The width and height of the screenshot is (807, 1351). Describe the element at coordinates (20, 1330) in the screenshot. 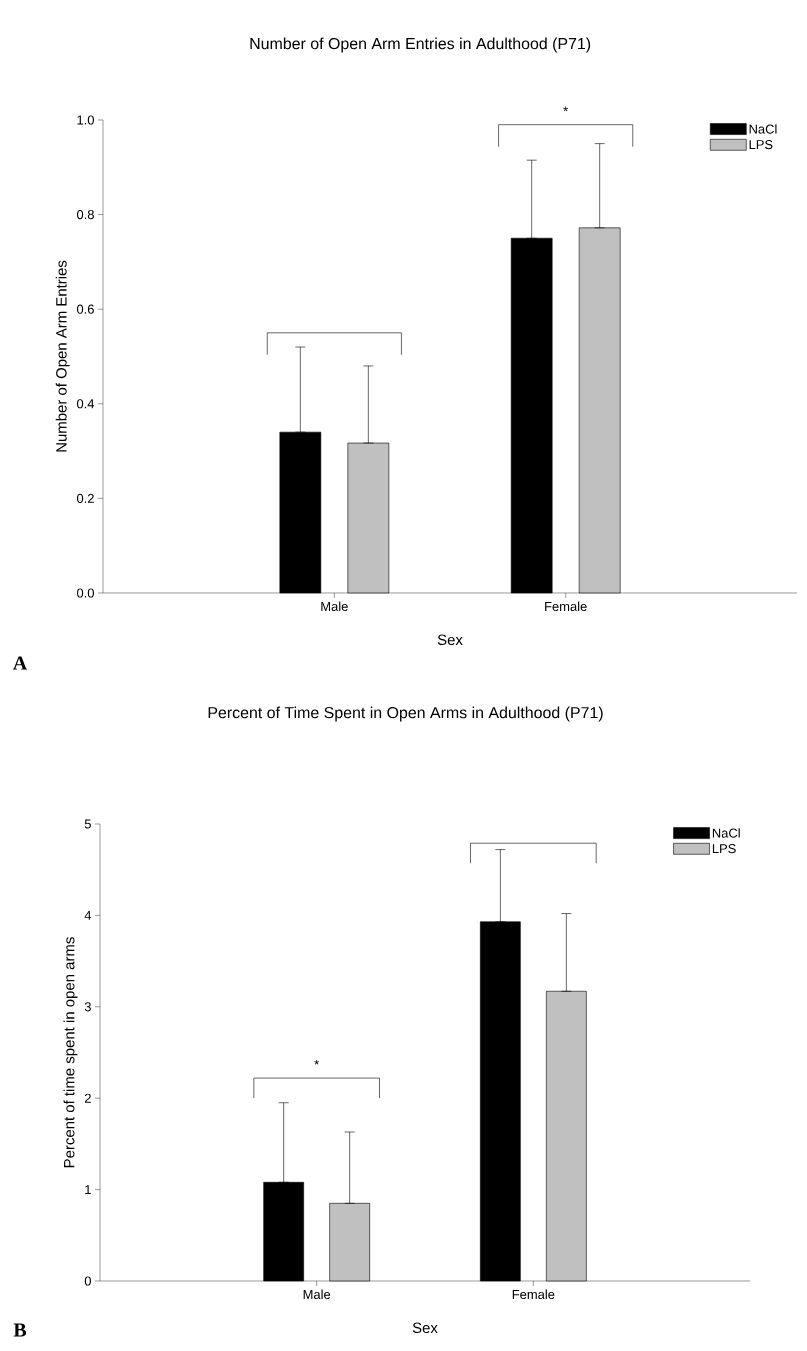

I see `text: B` at that location.